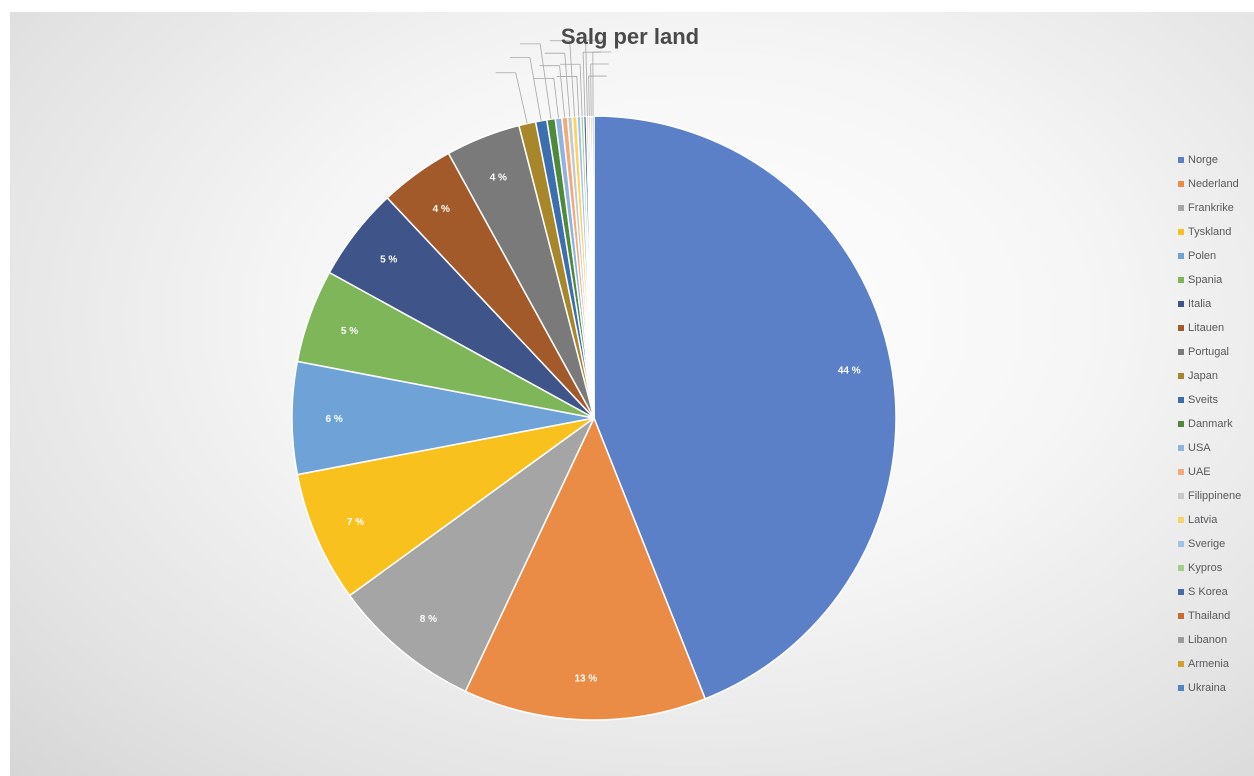  What do you see at coordinates (388, 260) in the screenshot?
I see `data-label-italia: 5 %` at bounding box center [388, 260].